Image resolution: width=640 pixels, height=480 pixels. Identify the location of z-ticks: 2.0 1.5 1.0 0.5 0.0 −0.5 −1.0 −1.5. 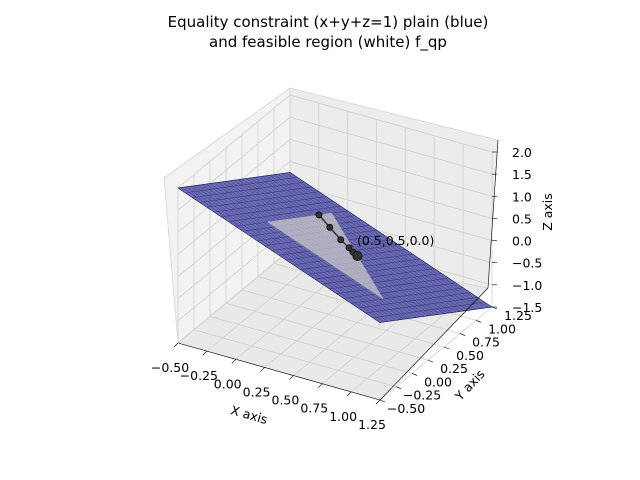
(517, 230).